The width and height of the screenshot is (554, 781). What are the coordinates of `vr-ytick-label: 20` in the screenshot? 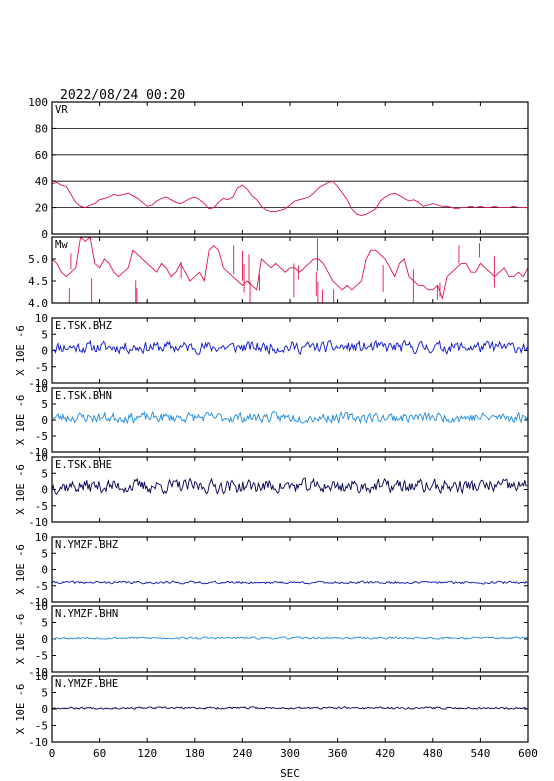 It's located at (41, 208).